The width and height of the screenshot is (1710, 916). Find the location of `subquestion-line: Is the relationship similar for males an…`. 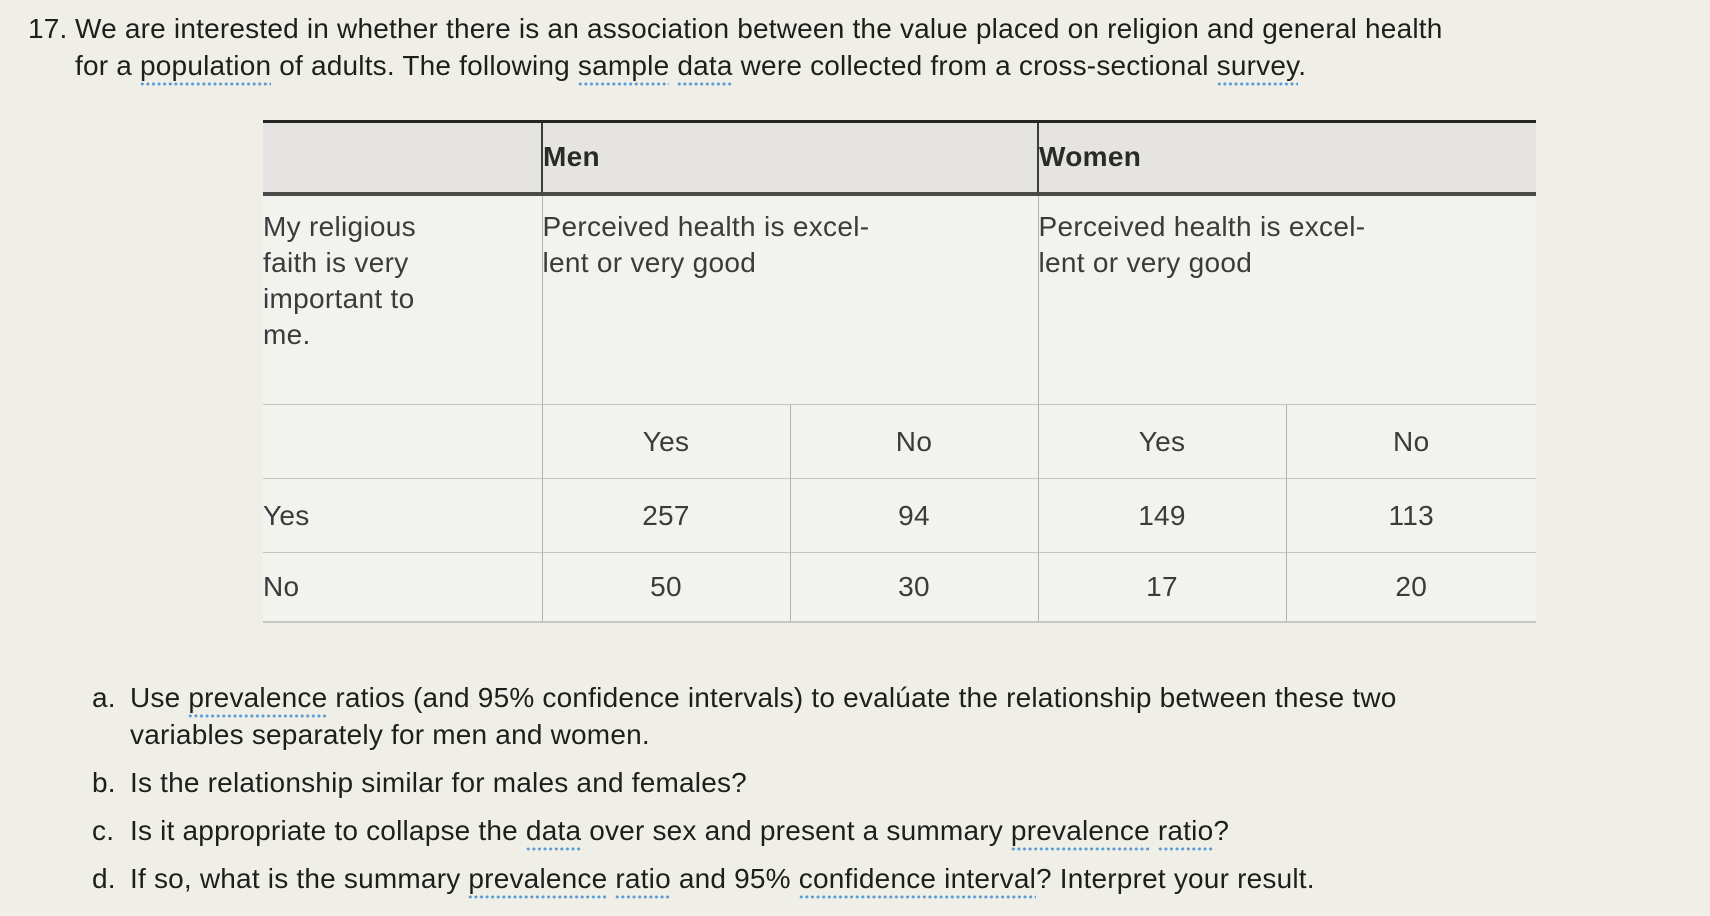

subquestion-line: Is the relationship similar for males an… is located at coordinates (438, 782).